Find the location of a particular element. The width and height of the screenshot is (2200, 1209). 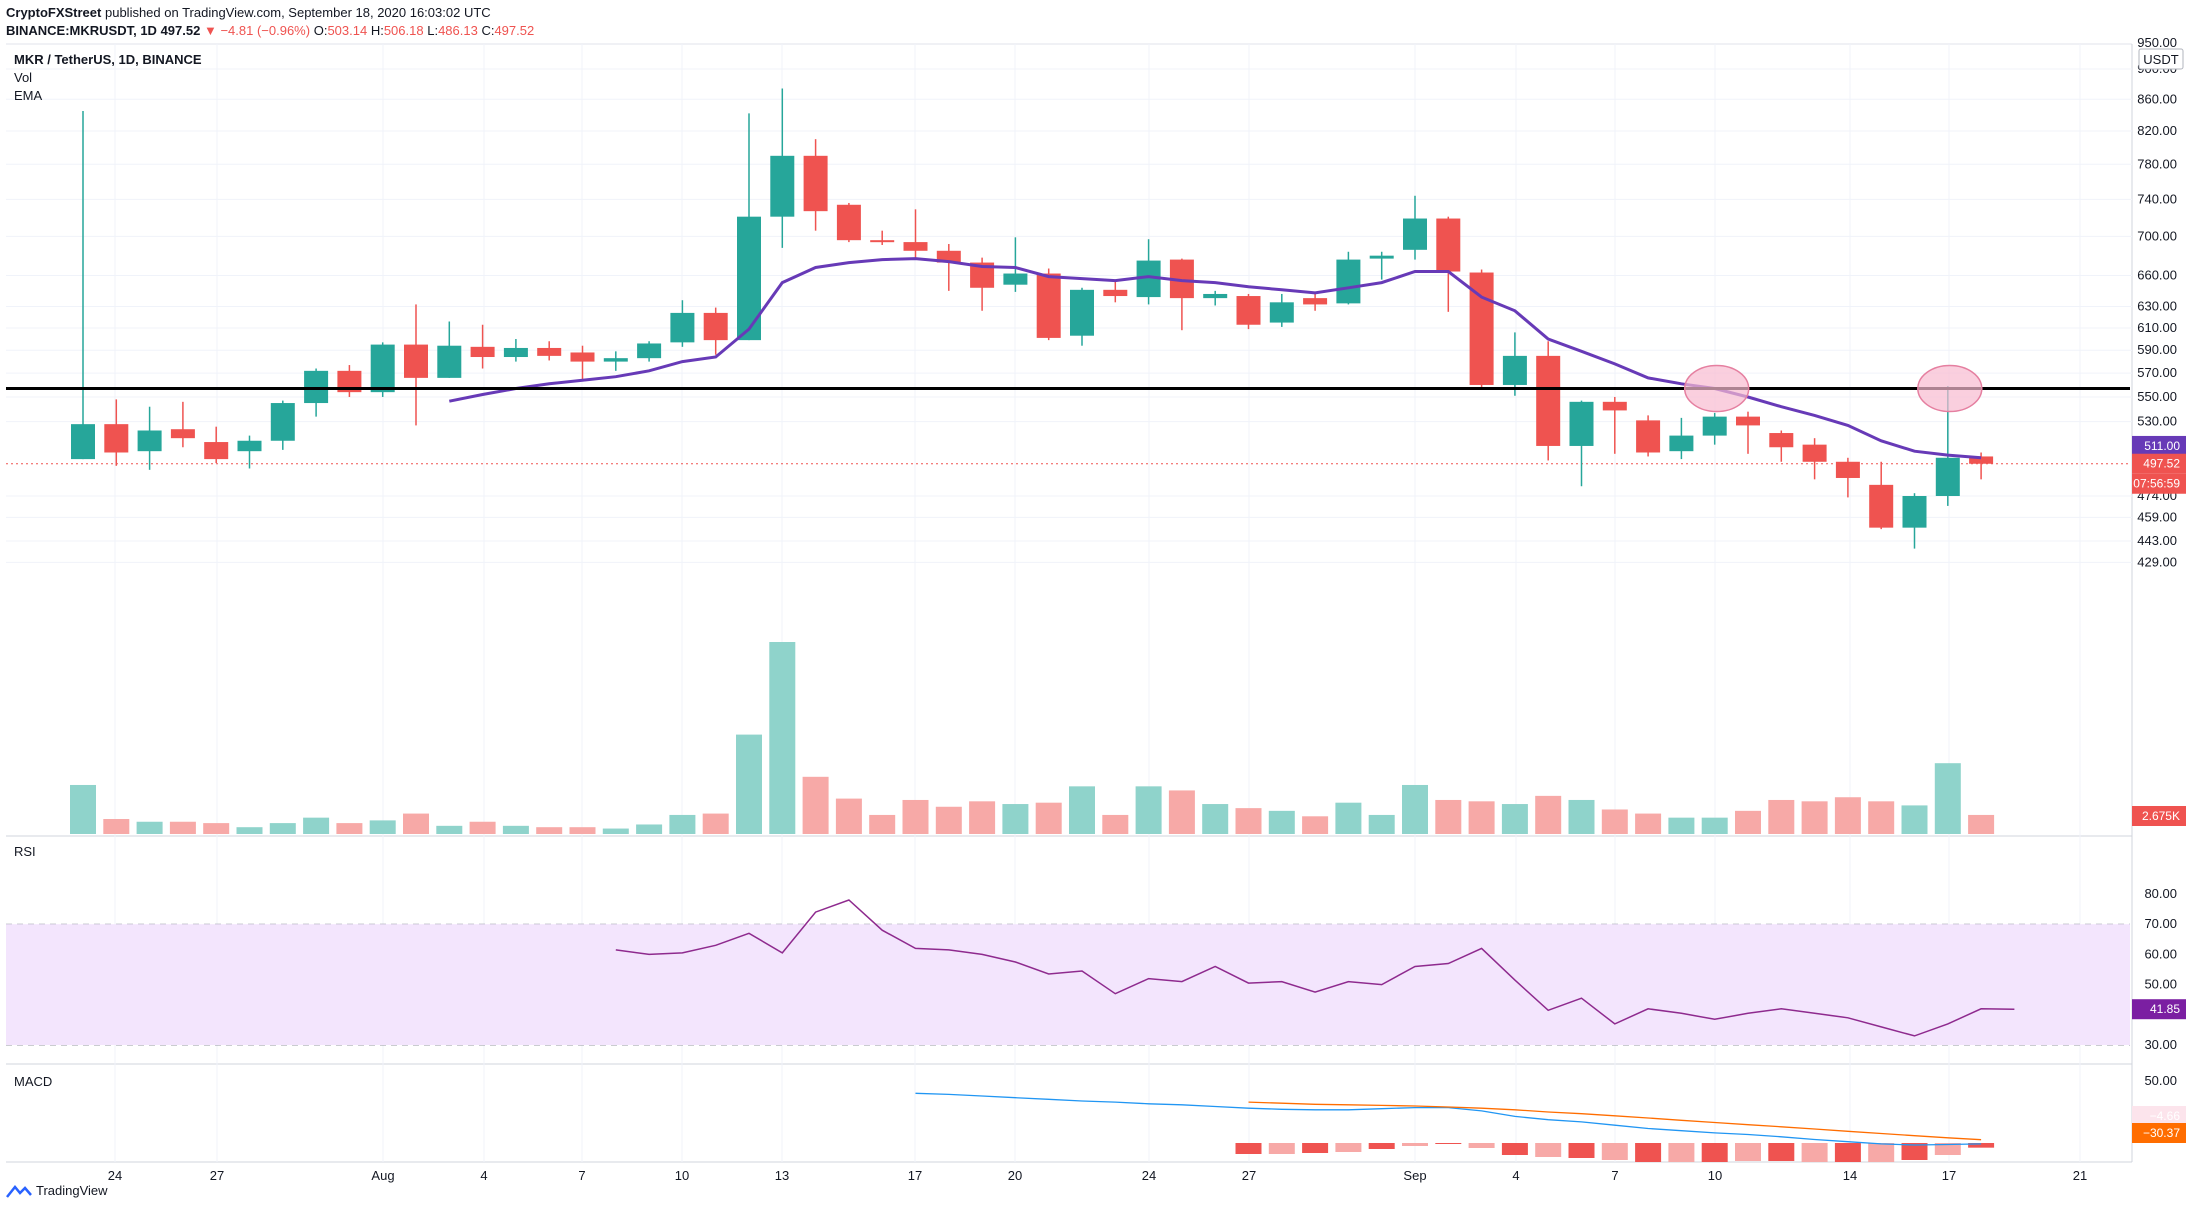

brand-label: TradingView is located at coordinates (72, 1190).